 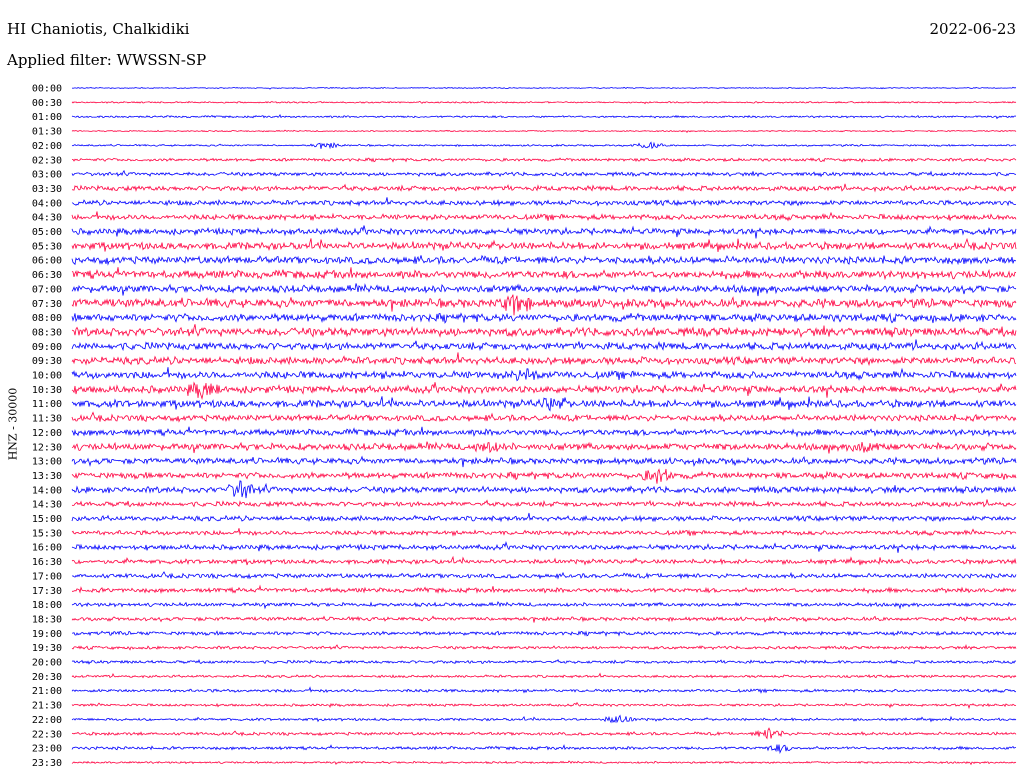 I want to click on applied-filter: Applied filter: WWSSN-SP, so click(x=107, y=60).